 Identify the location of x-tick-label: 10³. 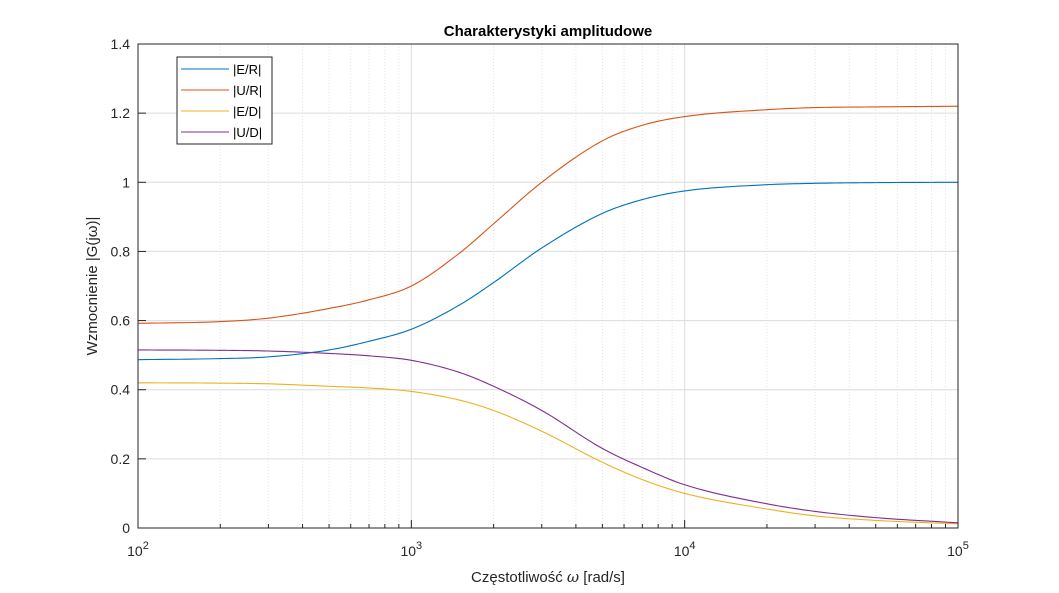
(411, 549).